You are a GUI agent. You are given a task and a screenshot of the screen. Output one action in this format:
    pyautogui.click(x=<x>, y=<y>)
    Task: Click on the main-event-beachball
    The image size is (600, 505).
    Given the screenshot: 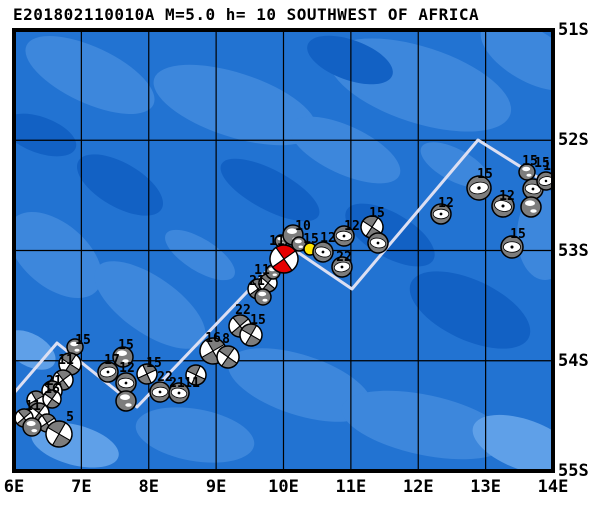 What is the action you would take?
    pyautogui.click(x=284, y=259)
    